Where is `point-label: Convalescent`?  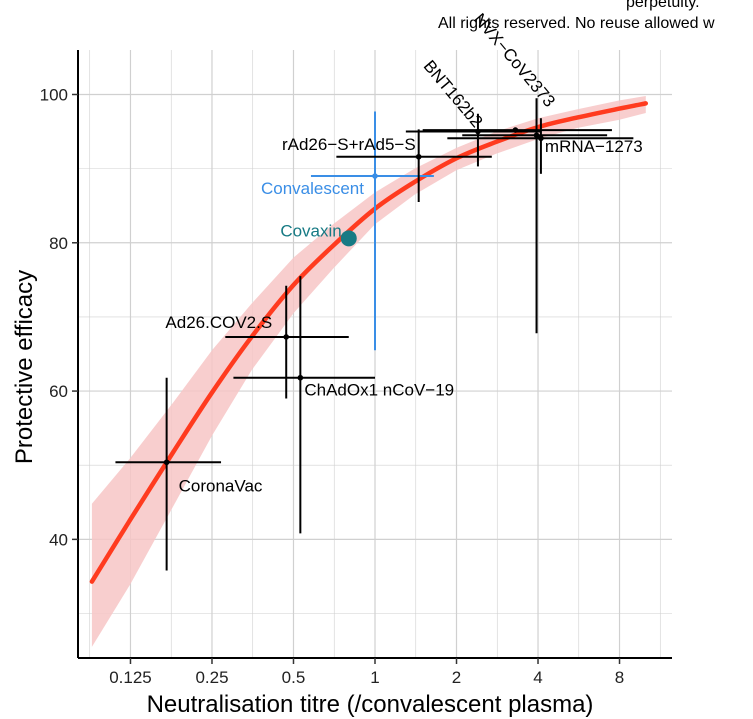
point-label: Convalescent is located at coordinates (312, 188).